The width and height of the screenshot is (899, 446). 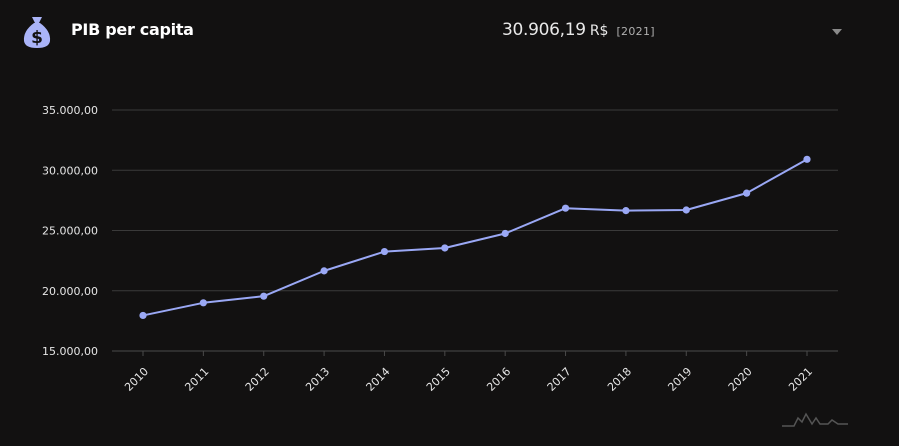 I want to click on y-tick-label: 35.000,00, so click(x=70, y=110).